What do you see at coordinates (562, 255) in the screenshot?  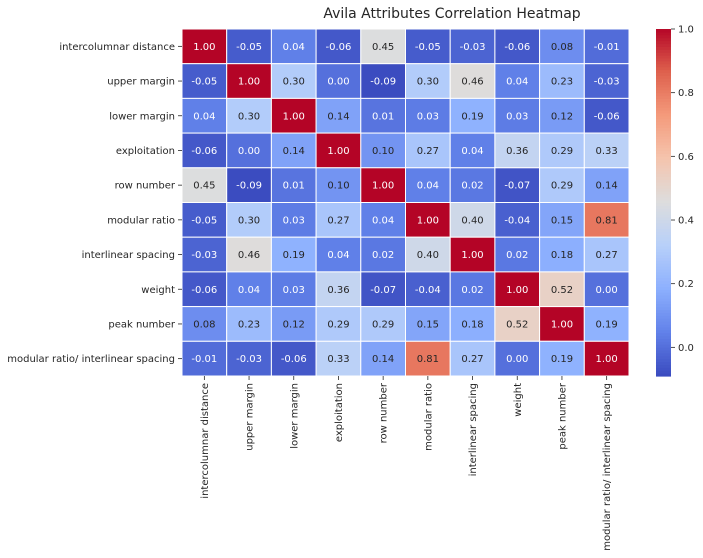 I see `cell-value-label: 0.18` at bounding box center [562, 255].